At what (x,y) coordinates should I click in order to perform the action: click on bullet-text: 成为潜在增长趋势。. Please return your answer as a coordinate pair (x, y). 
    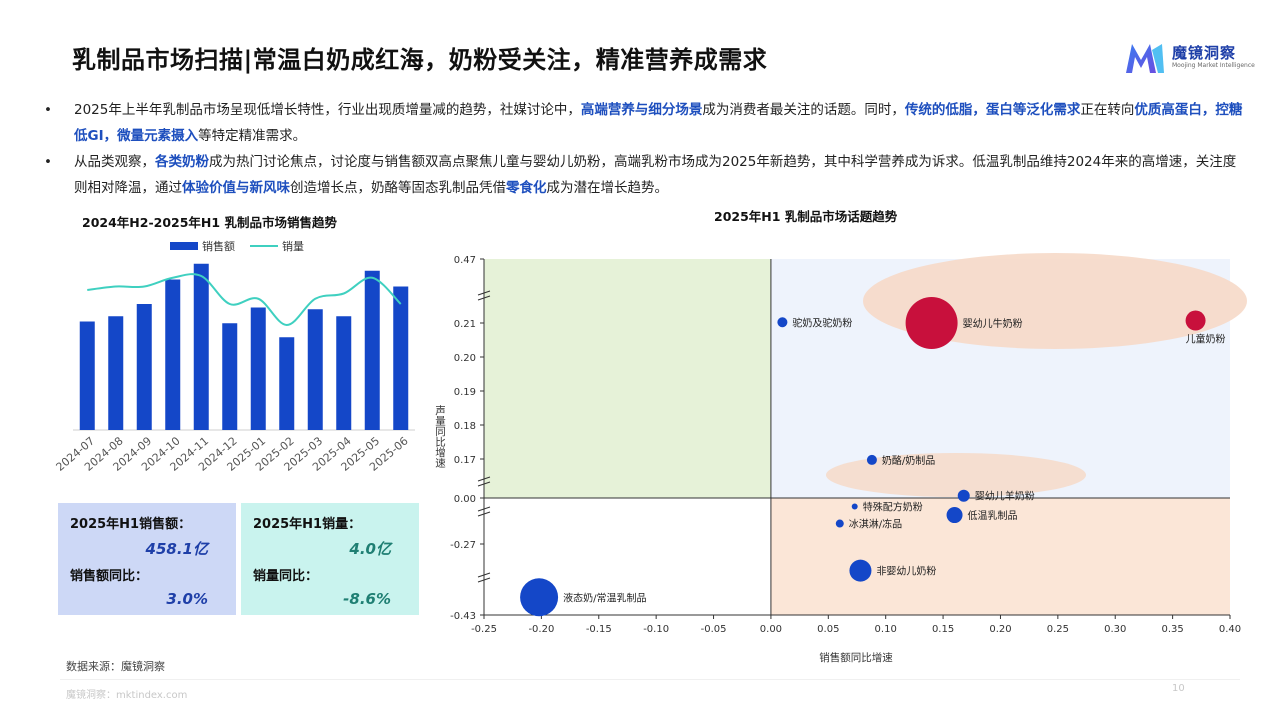
    Looking at the image, I should click on (607, 188).